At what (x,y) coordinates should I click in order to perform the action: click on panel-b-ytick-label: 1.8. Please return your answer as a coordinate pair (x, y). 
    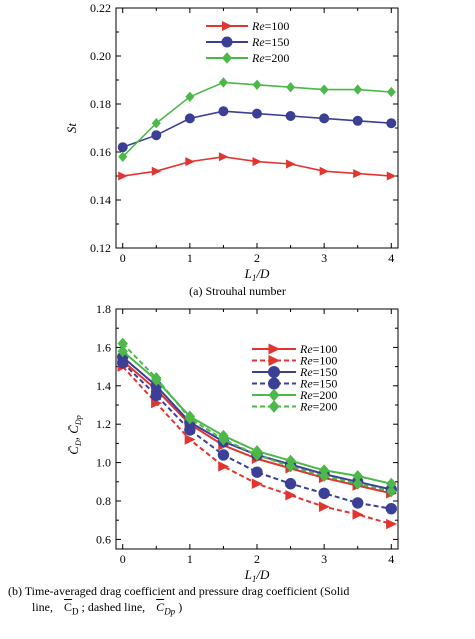
    Looking at the image, I should click on (103, 309).